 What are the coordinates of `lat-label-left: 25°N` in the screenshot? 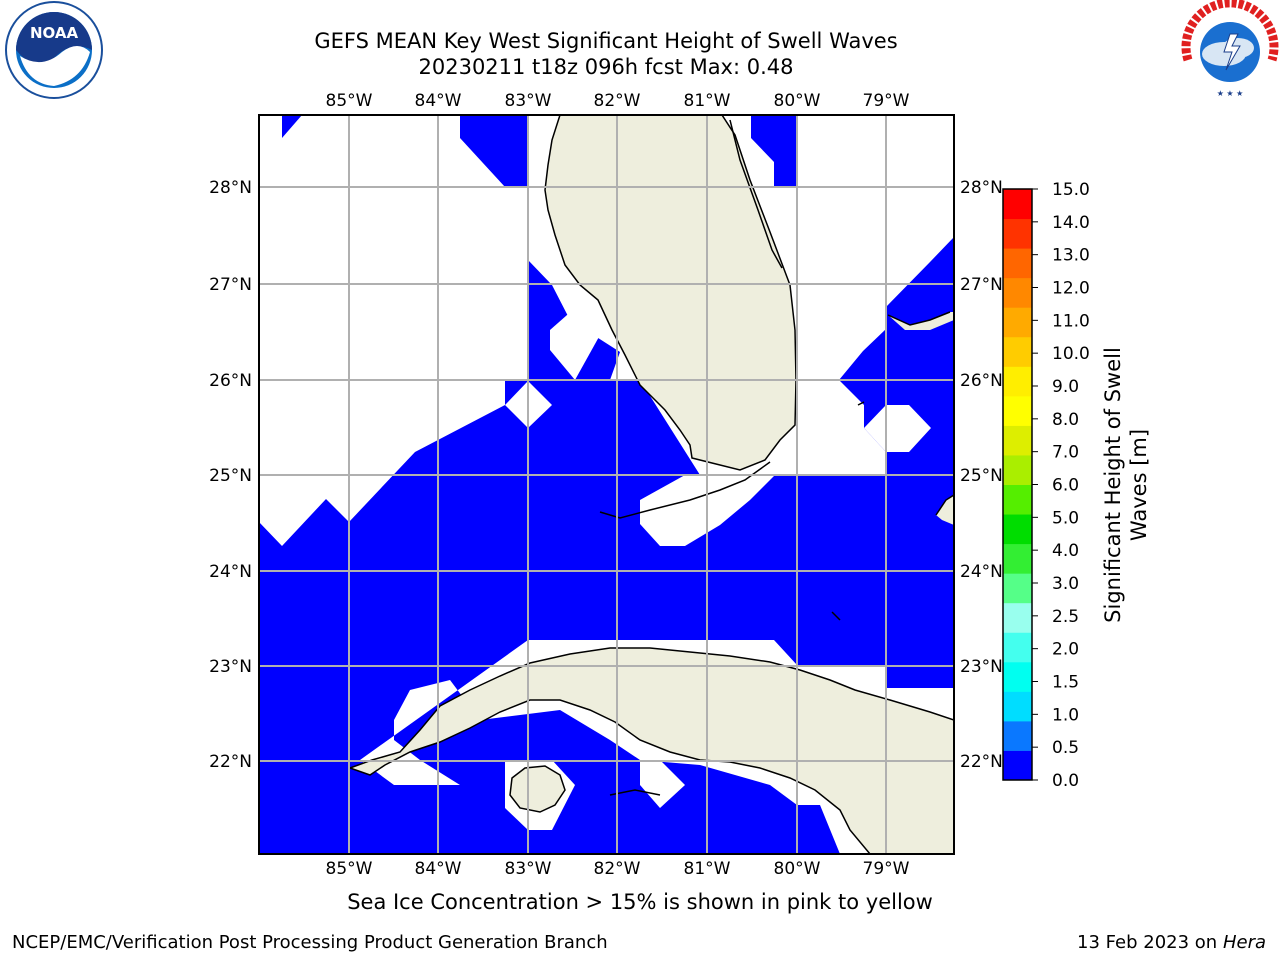 It's located at (230, 476).